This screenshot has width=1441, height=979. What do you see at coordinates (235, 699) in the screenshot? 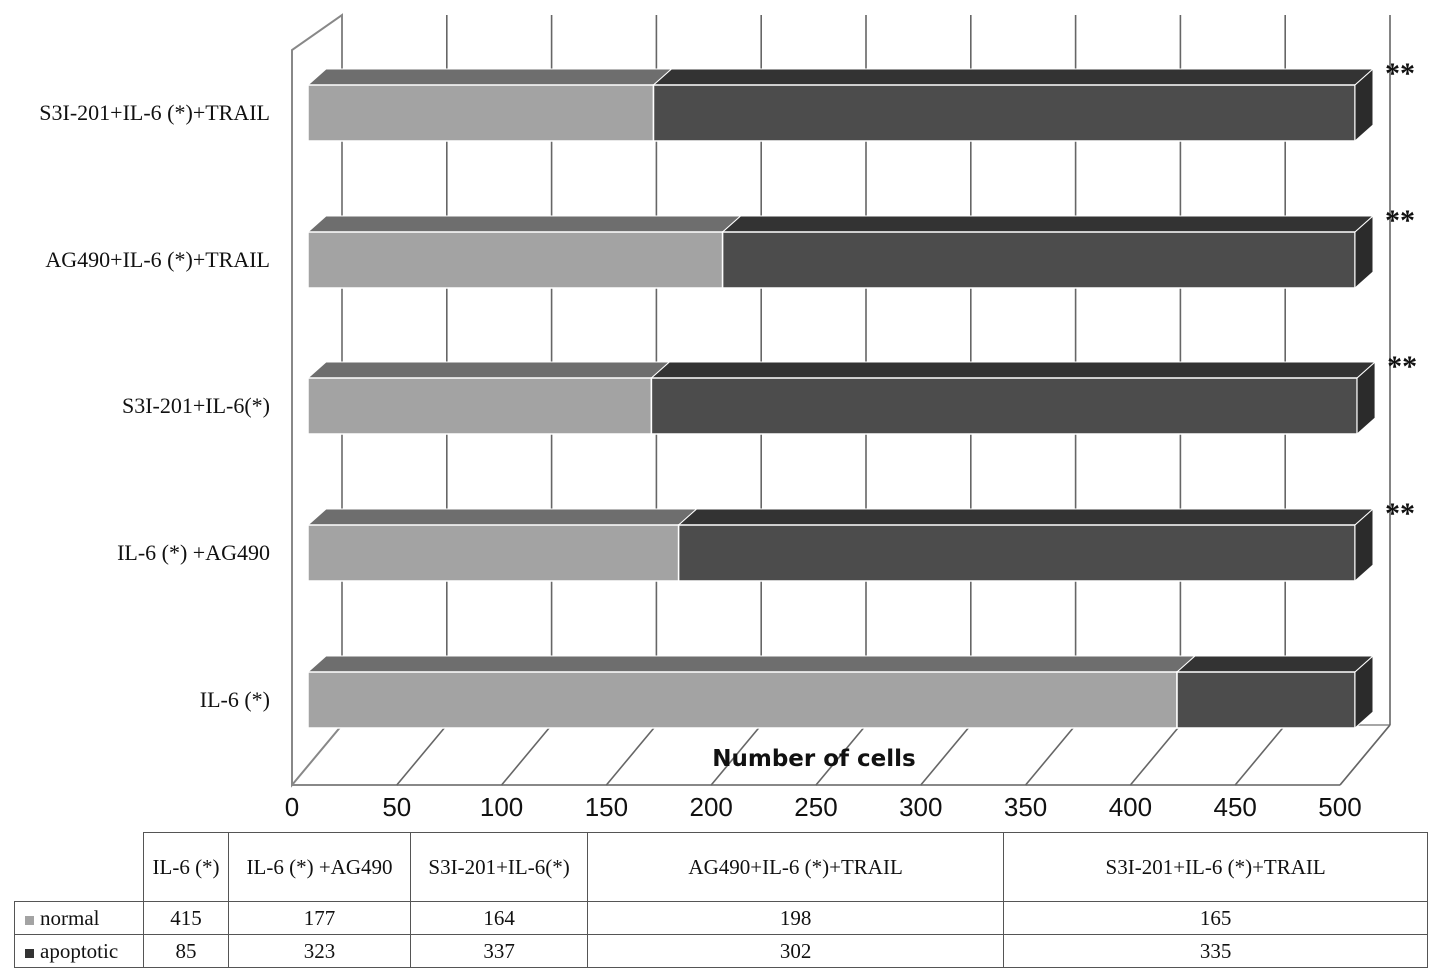
I see `category-label: IL-6 (*)` at bounding box center [235, 699].